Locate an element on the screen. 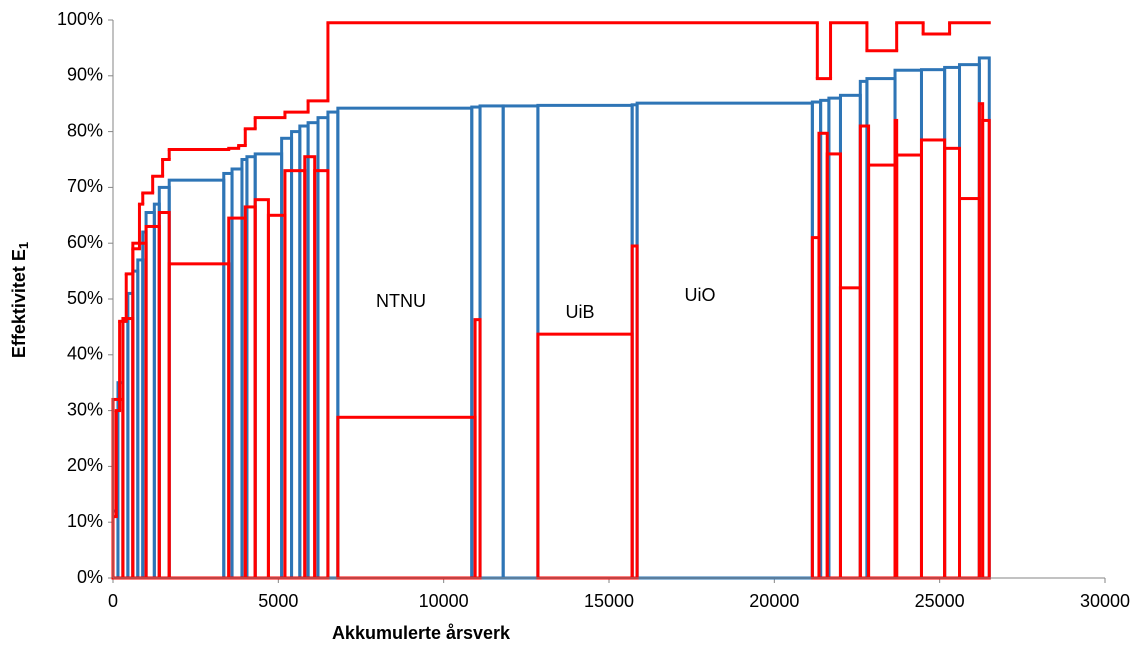 The width and height of the screenshot is (1145, 651). y-axis-label: Effektivitet E1 is located at coordinates (20, 300).